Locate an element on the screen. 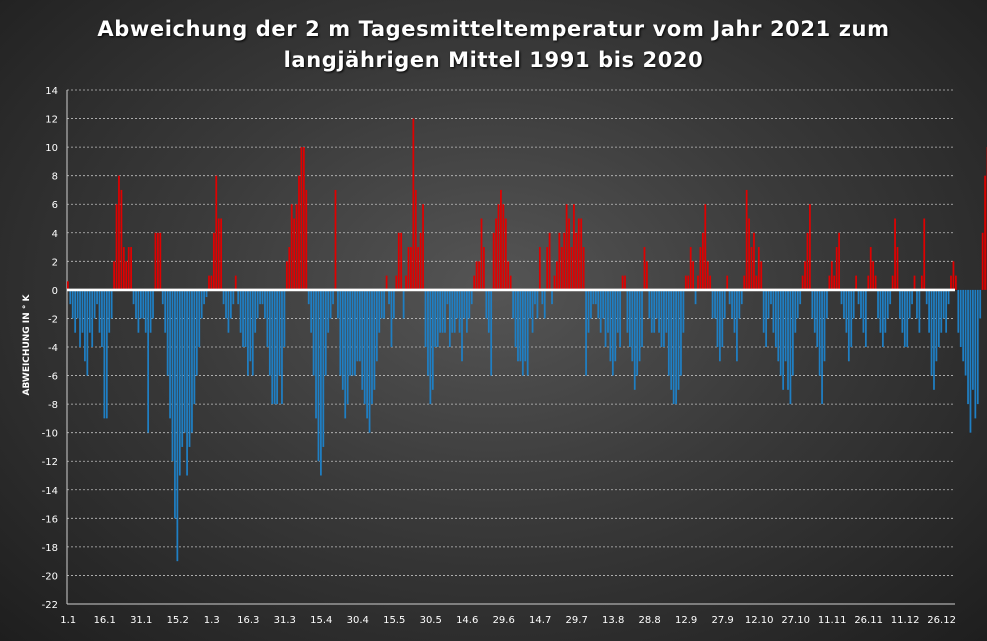 The width and height of the screenshot is (987, 641). y-tick-label: -4 is located at coordinates (53, 348).